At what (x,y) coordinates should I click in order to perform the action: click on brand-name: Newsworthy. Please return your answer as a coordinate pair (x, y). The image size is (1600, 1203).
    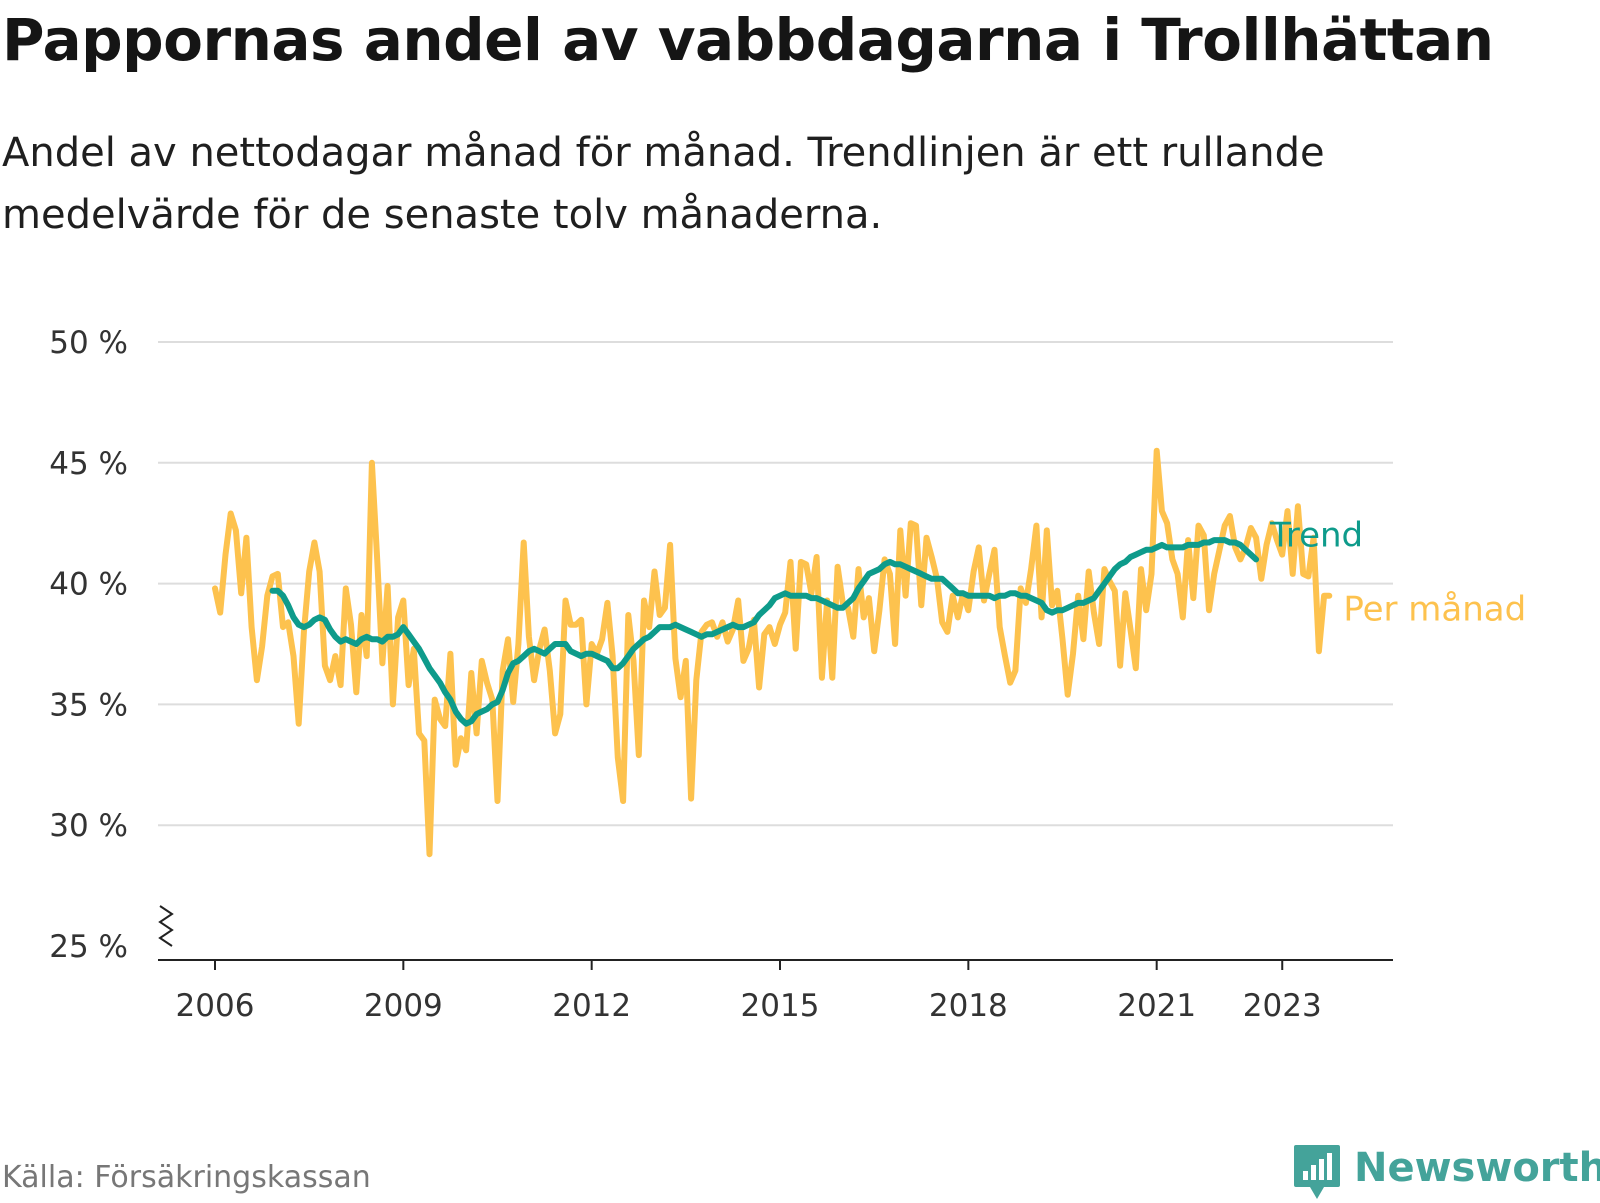
    Looking at the image, I should click on (1477, 1168).